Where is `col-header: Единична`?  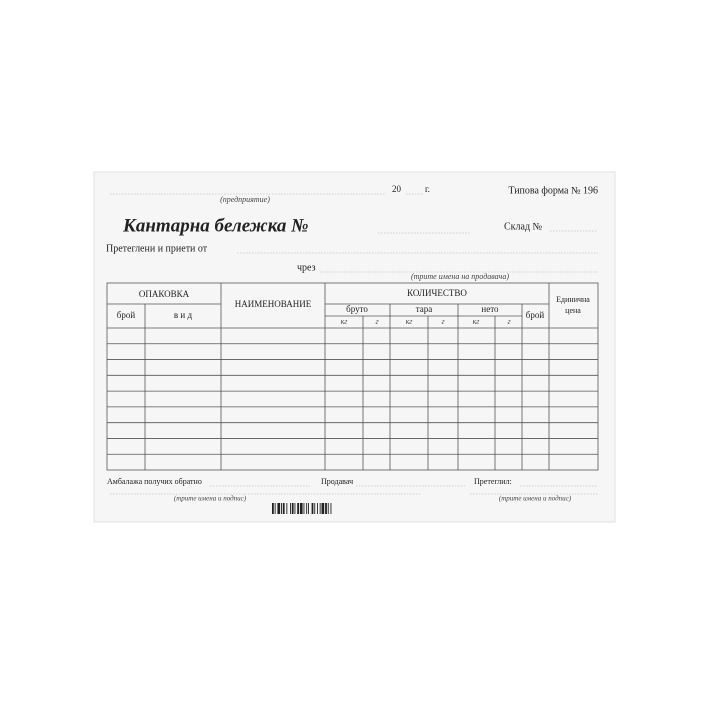 col-header: Единична is located at coordinates (573, 299).